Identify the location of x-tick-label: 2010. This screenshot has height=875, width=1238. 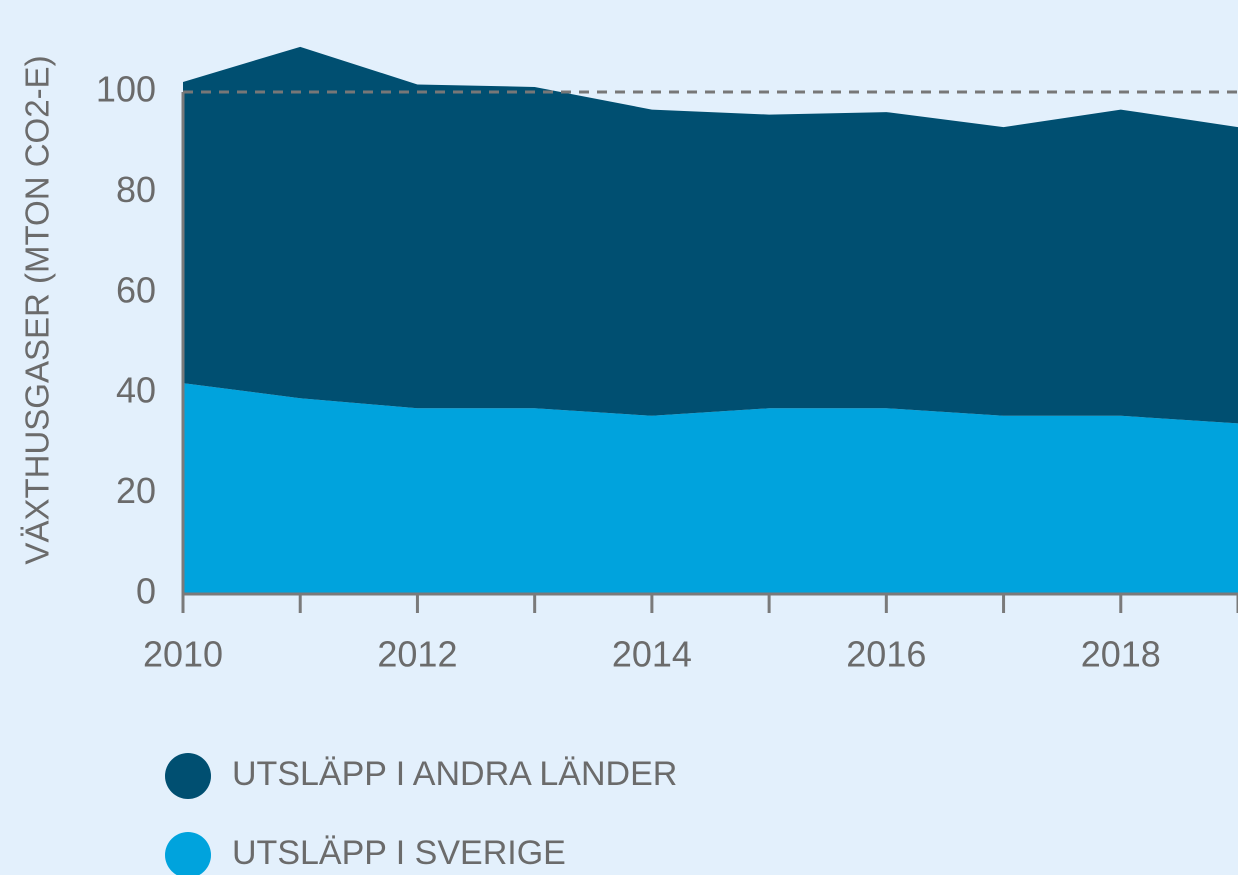
(183, 654).